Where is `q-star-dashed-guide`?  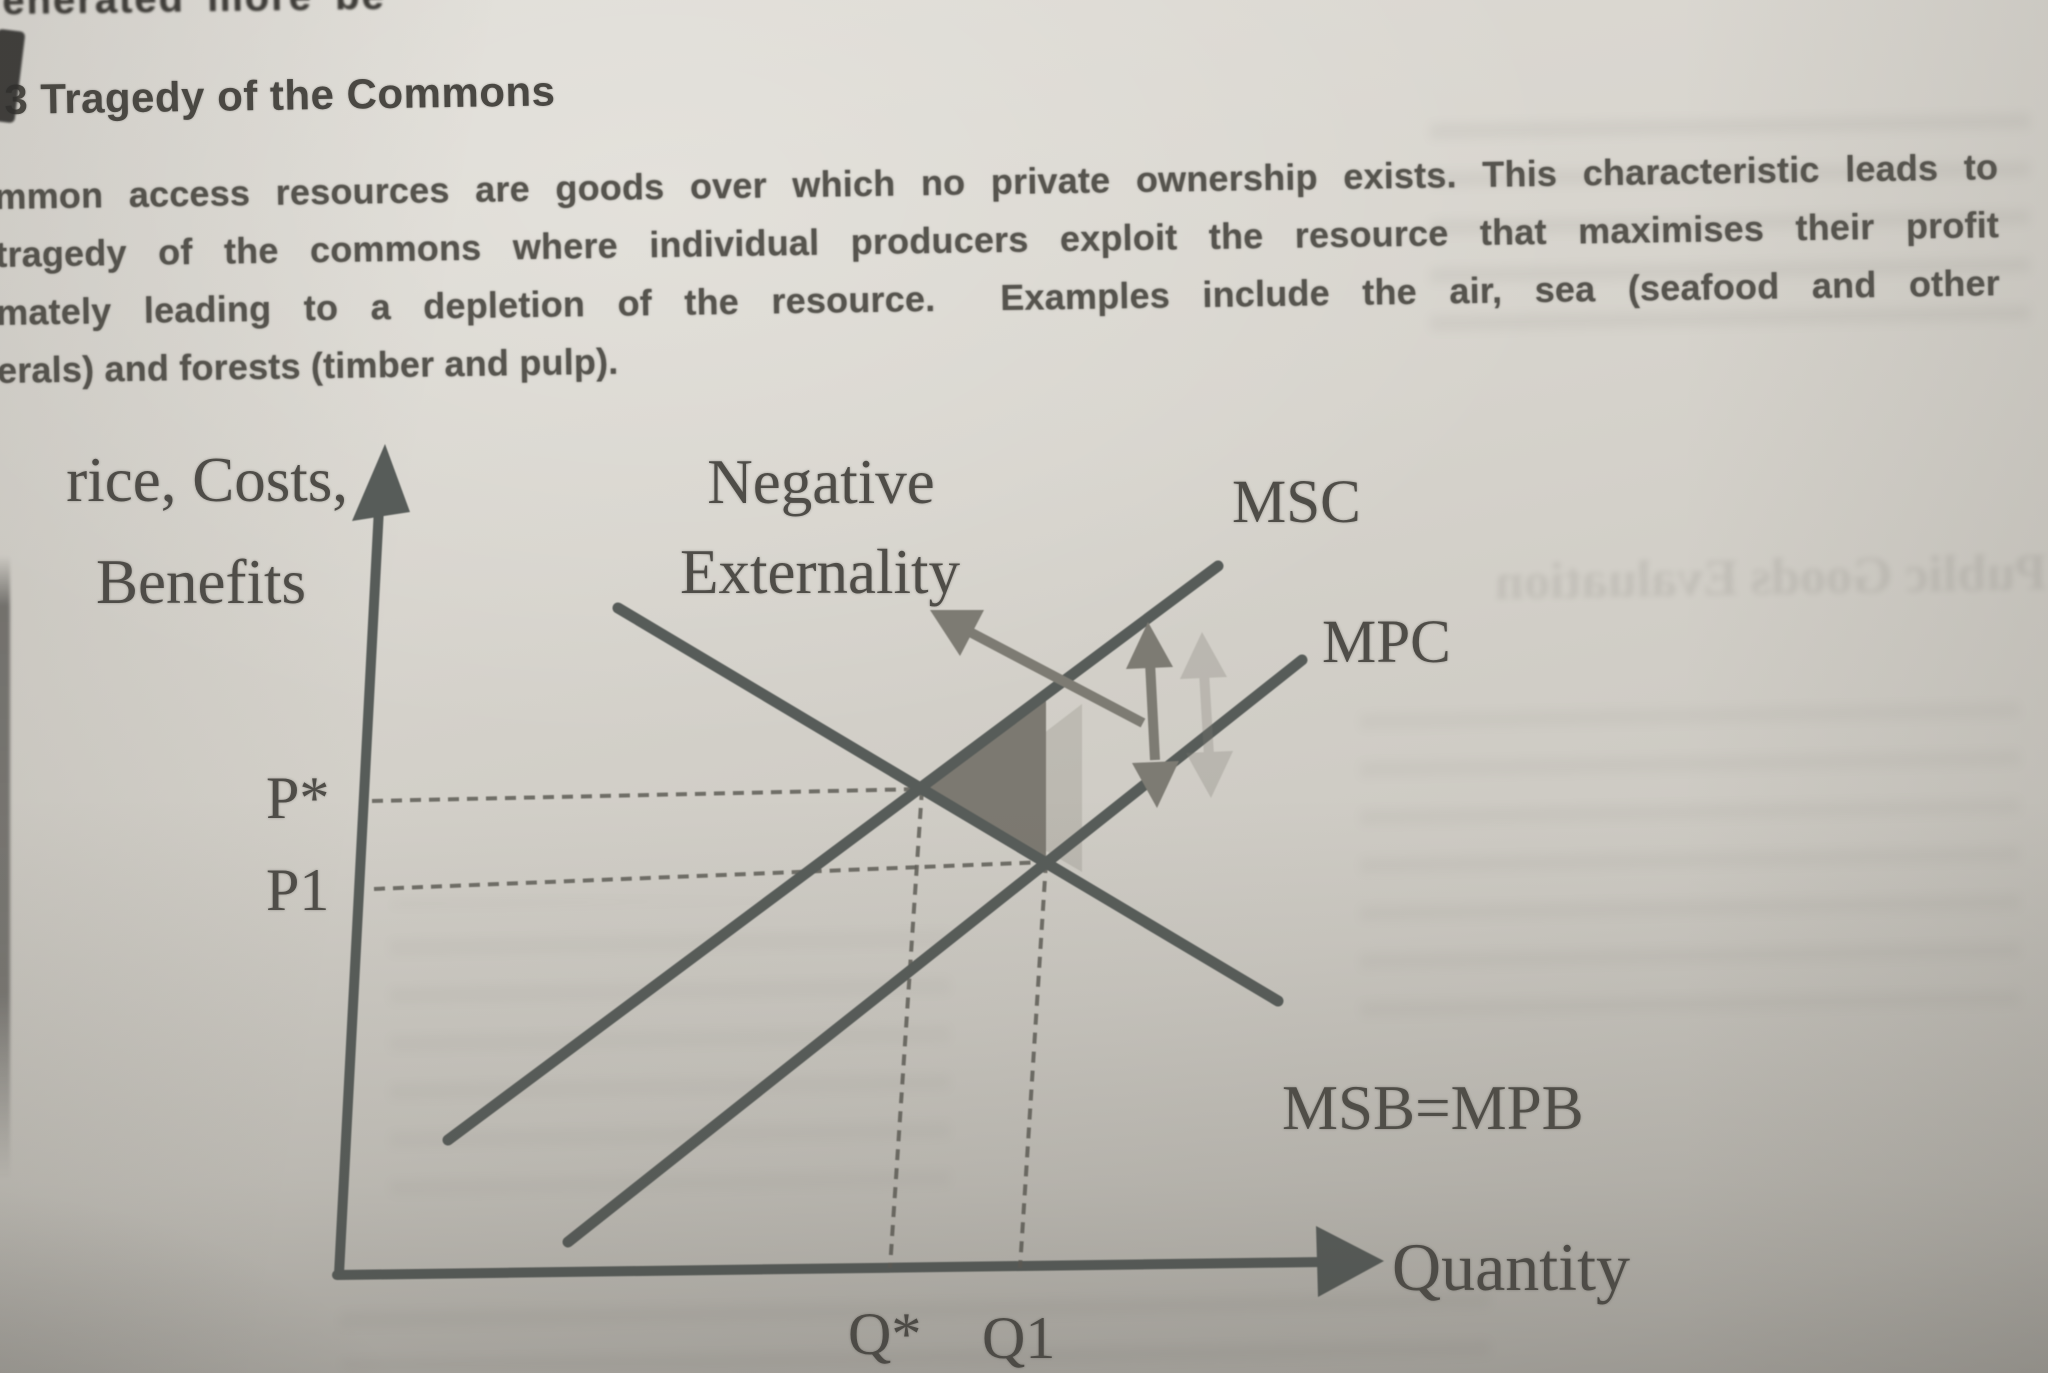
q-star-dashed-guide is located at coordinates (906, 1028).